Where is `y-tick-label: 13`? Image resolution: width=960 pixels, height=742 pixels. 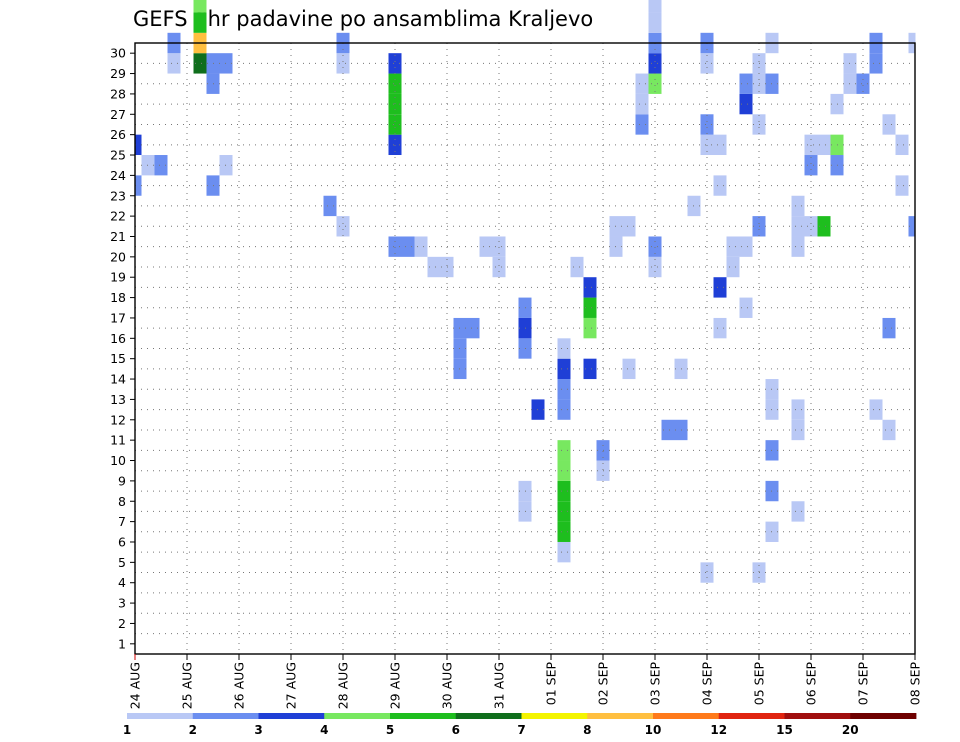 y-tick-label: 13 is located at coordinates (118, 399).